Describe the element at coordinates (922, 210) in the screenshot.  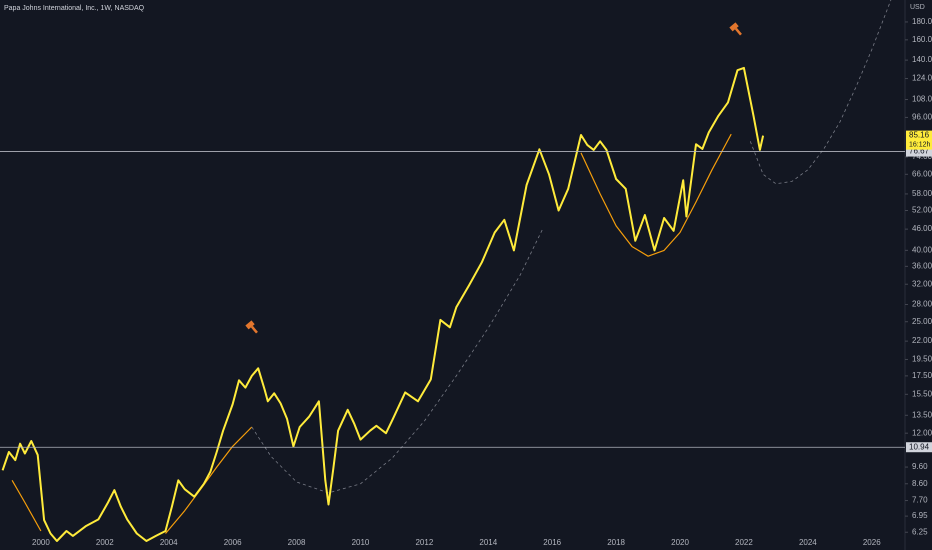
I see `y-tick-label: 52.00` at that location.